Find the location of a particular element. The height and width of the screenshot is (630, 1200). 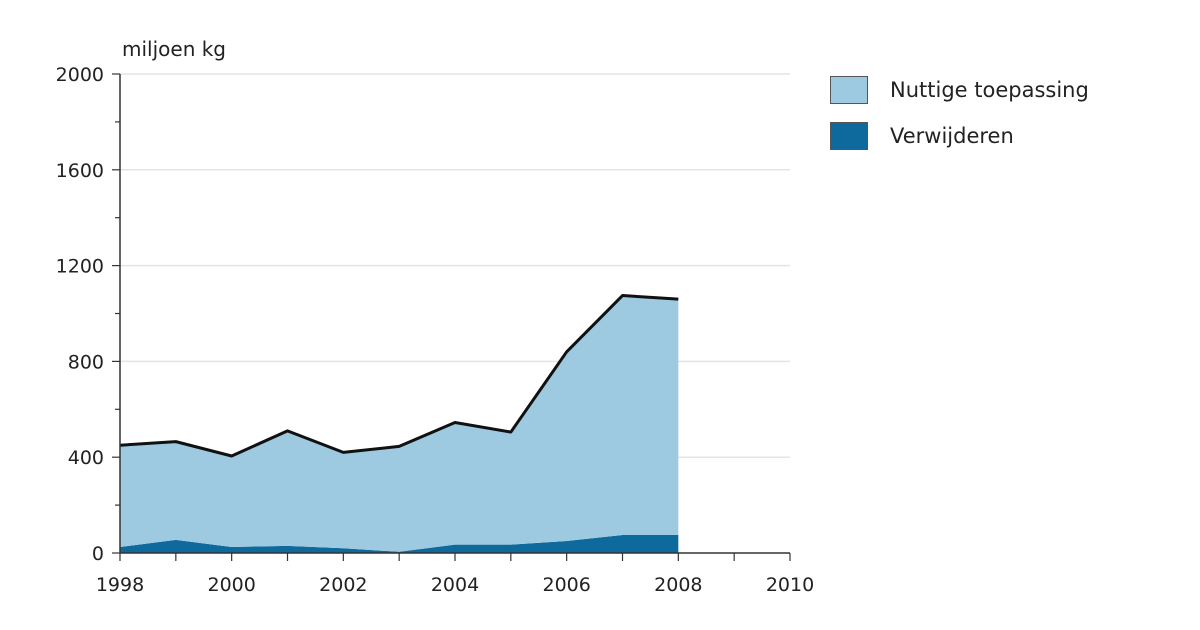

total-line is located at coordinates (399, 376).